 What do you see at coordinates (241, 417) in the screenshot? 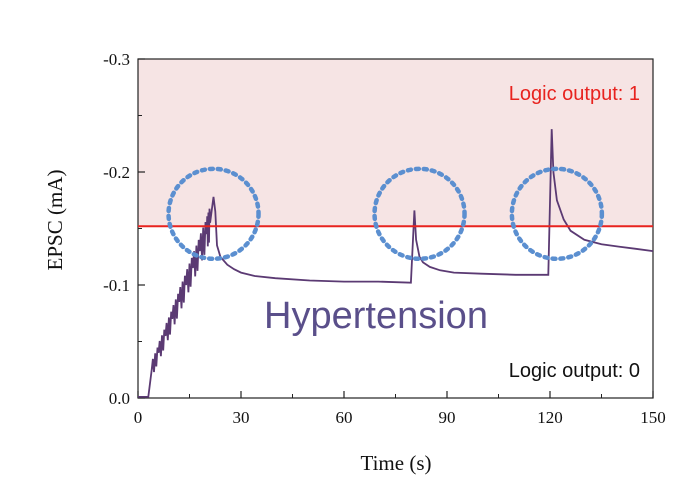
I see `x-tick-label: 30` at bounding box center [241, 417].